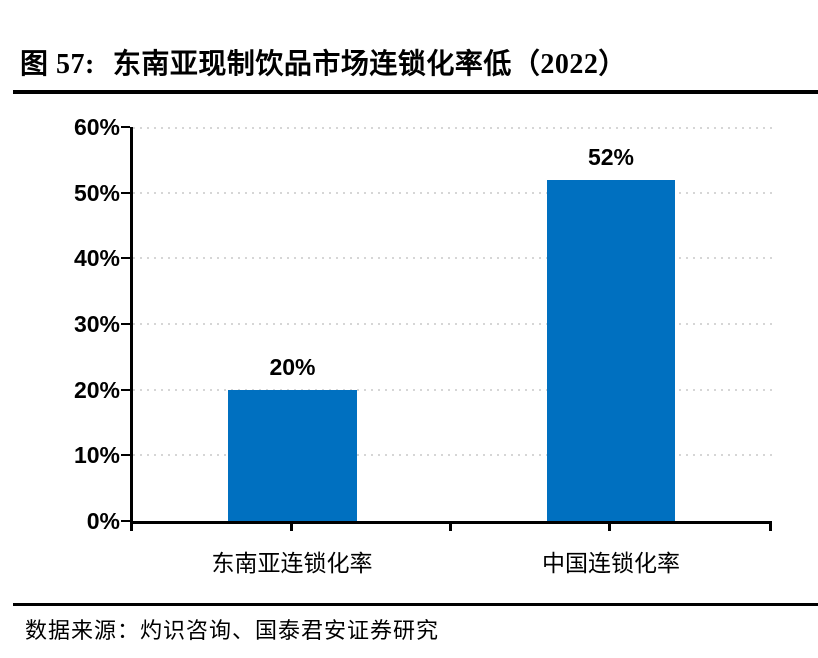 The width and height of the screenshot is (818, 658). I want to click on x-tick-bar2-center, so click(609, 527).